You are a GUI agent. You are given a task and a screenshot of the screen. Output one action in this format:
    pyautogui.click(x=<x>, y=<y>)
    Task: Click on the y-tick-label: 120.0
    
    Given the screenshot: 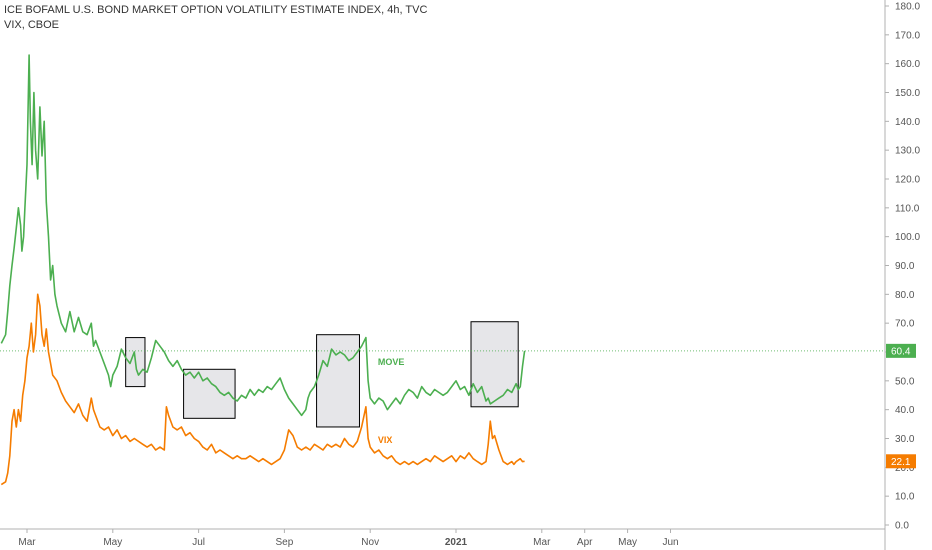 What is the action you would take?
    pyautogui.click(x=907, y=180)
    